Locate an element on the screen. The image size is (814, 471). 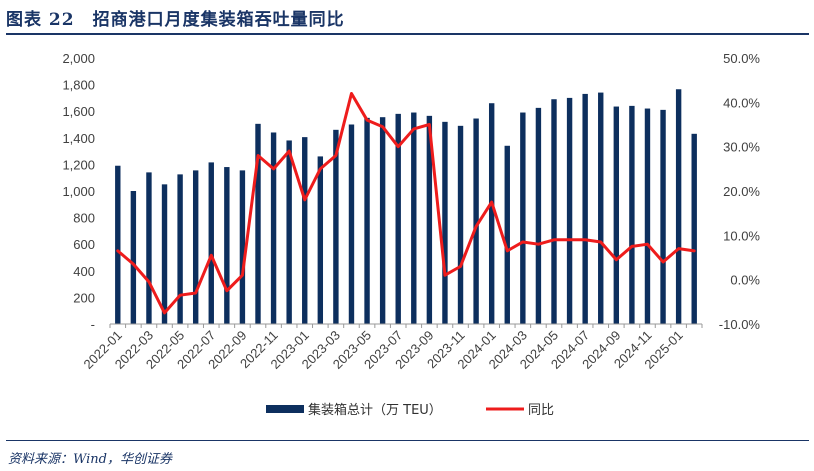
legend-bar-label: 集装箱总计（万 TEU） is located at coordinates (375, 410).